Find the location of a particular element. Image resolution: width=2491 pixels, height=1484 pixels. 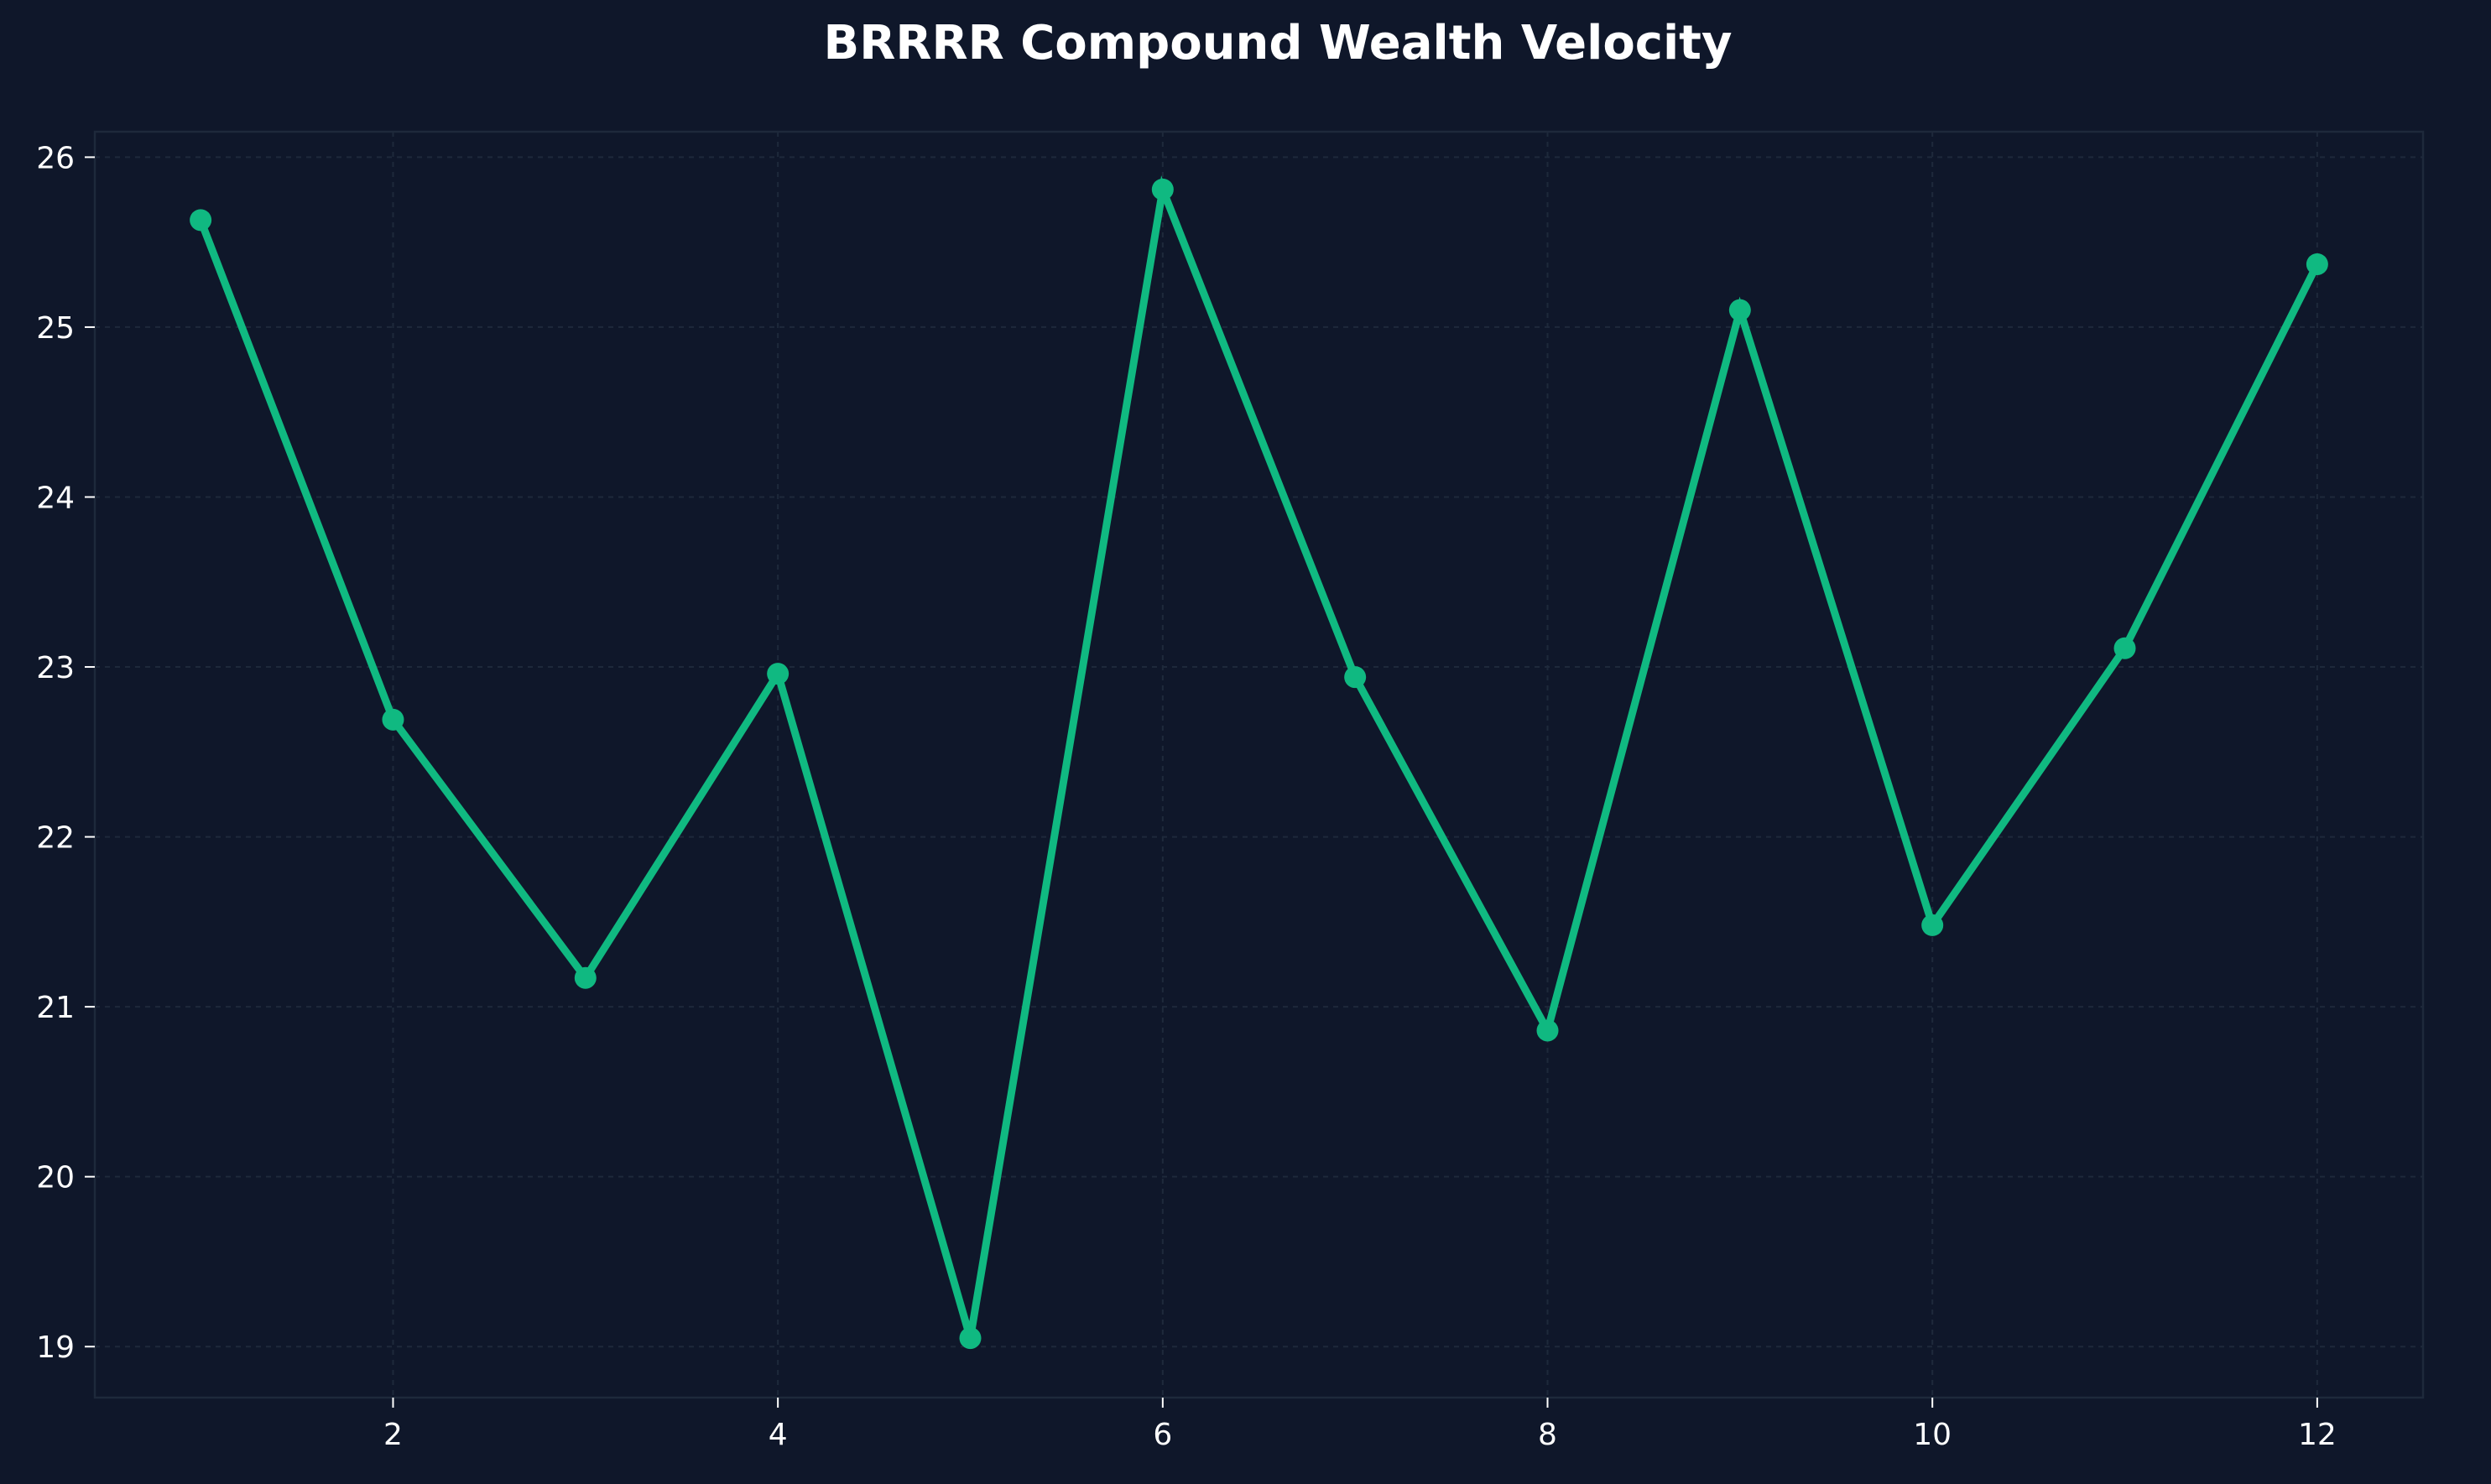

x-tick-label: 8 is located at coordinates (1548, 1435).